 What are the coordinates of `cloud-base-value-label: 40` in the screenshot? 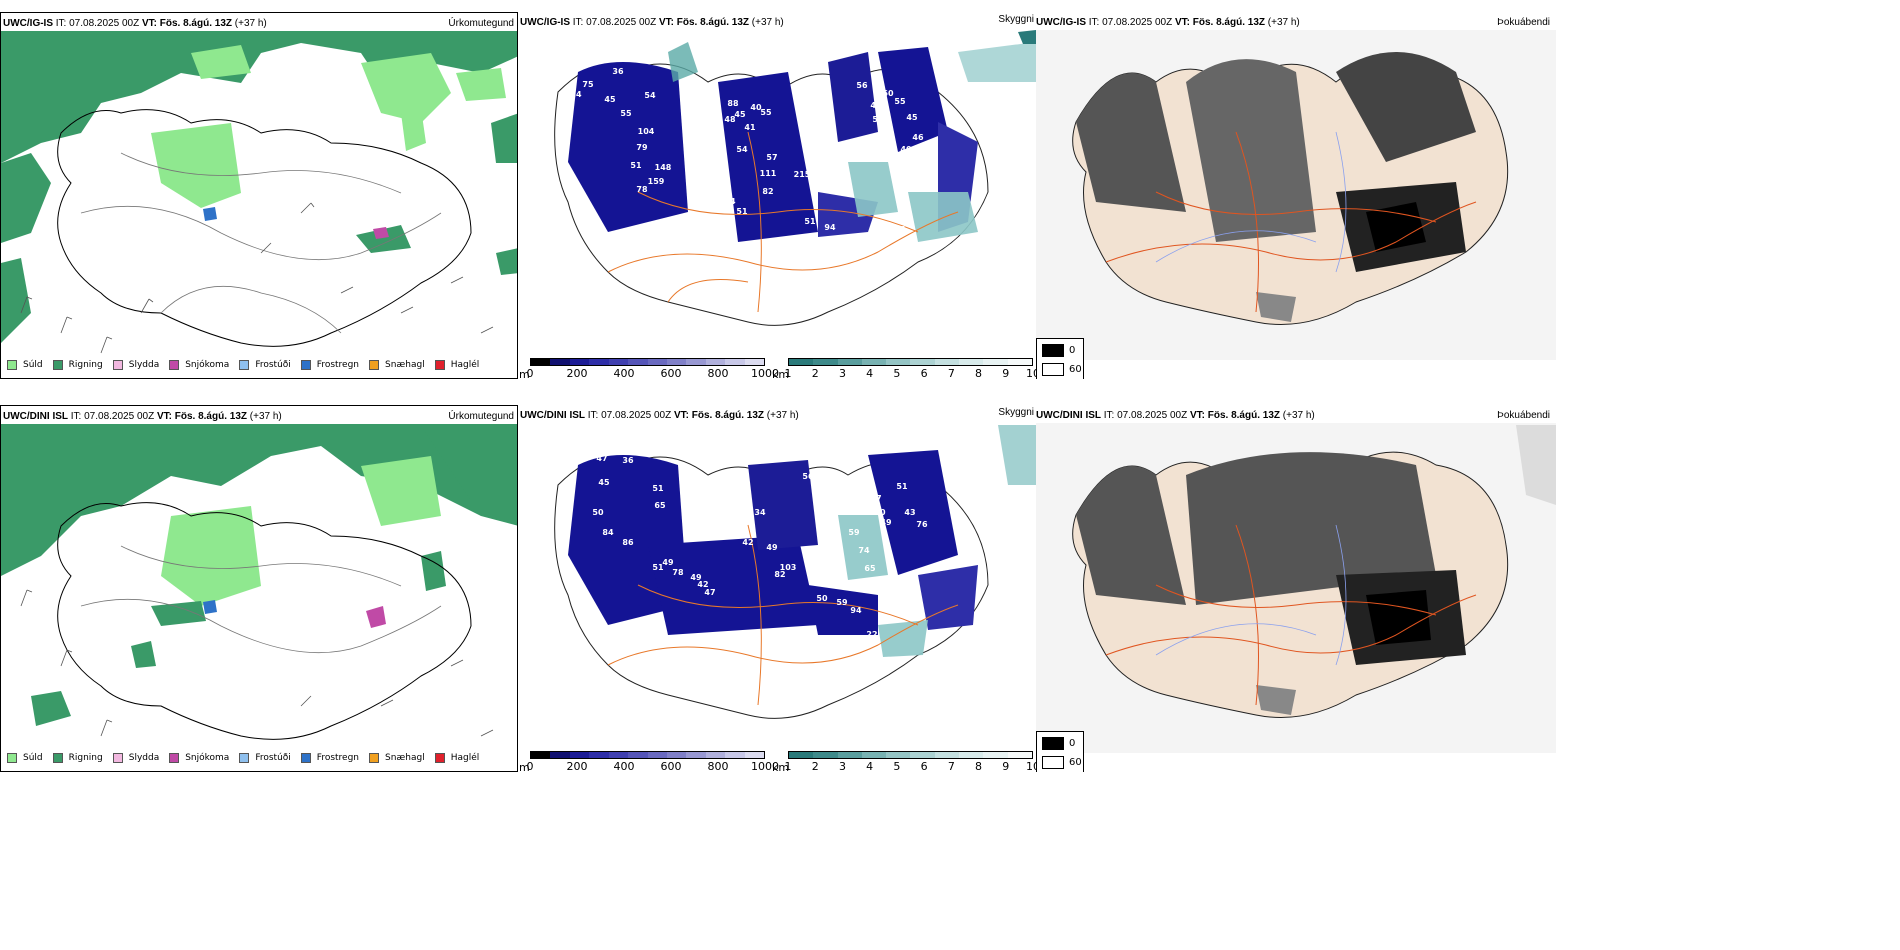 It's located at (906, 149).